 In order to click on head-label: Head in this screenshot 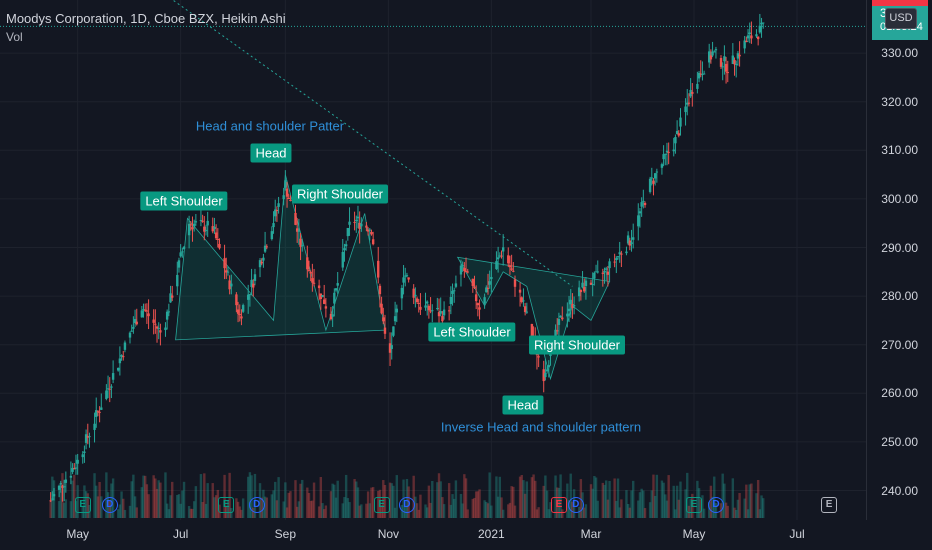, I will do `click(271, 153)`.